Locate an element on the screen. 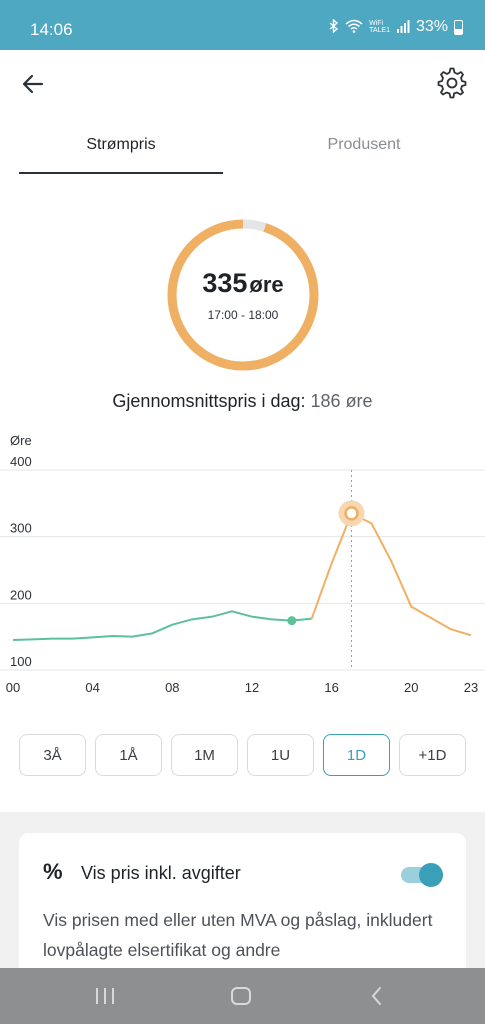 The height and width of the screenshot is (1024, 485). ring-fill is located at coordinates (243, 295).